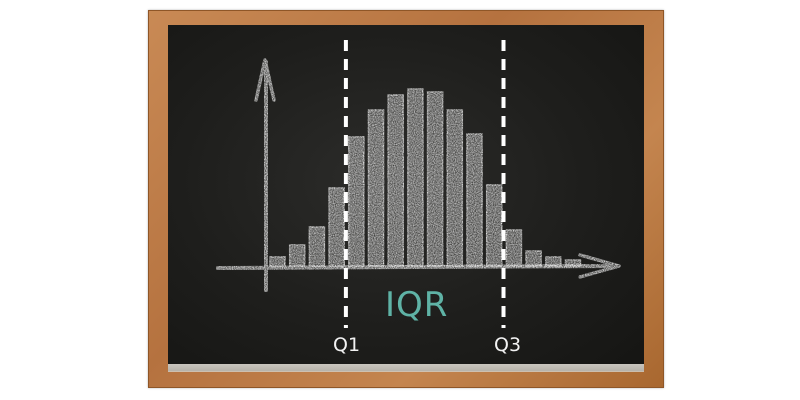 The height and width of the screenshot is (400, 800). Describe the element at coordinates (508, 345) in the screenshot. I see `q3-label: Q3` at that location.